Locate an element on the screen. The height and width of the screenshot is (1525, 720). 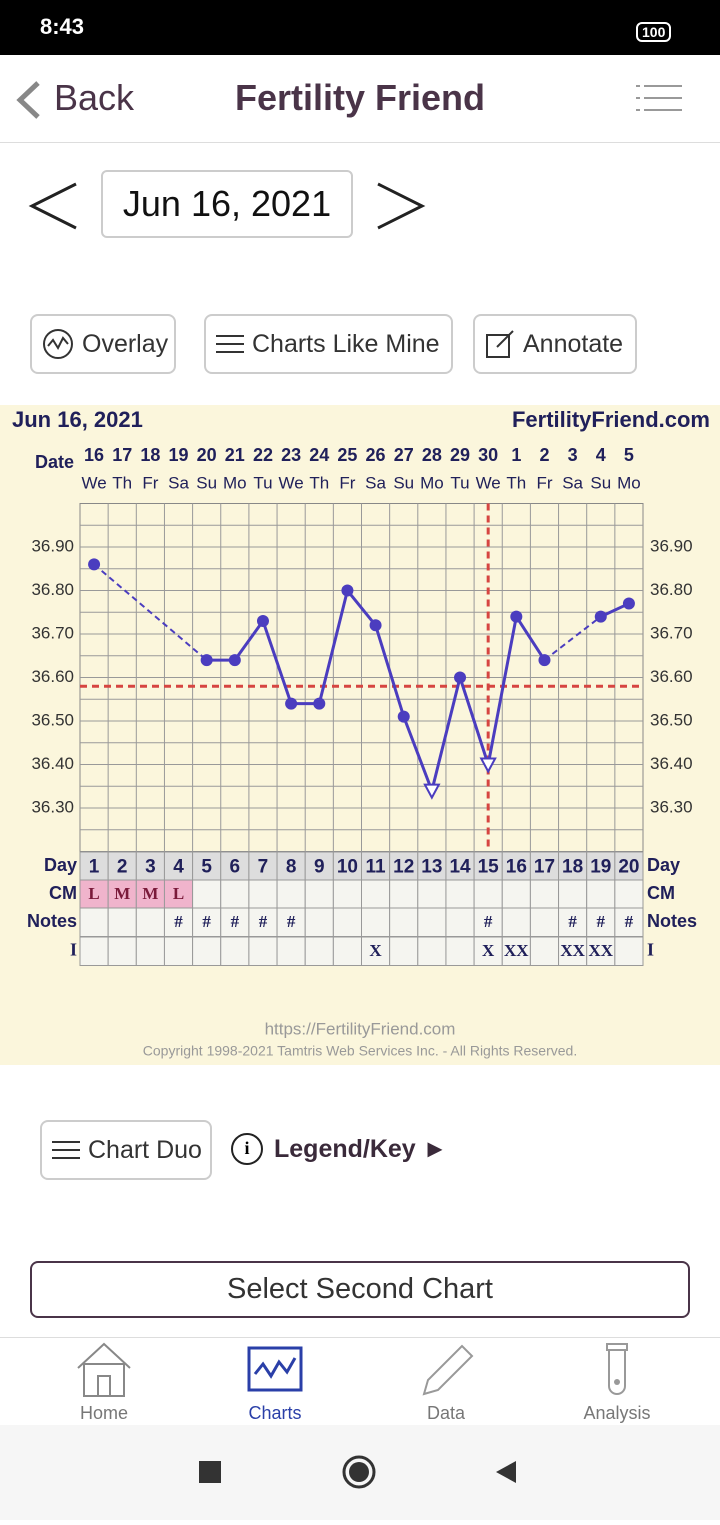
y-tick-label: 36.70 is located at coordinates (52, 632).